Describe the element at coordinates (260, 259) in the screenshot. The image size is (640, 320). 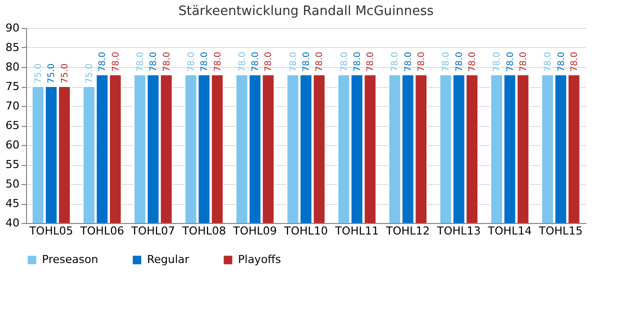
I see `legend-label: Playoffs` at that location.